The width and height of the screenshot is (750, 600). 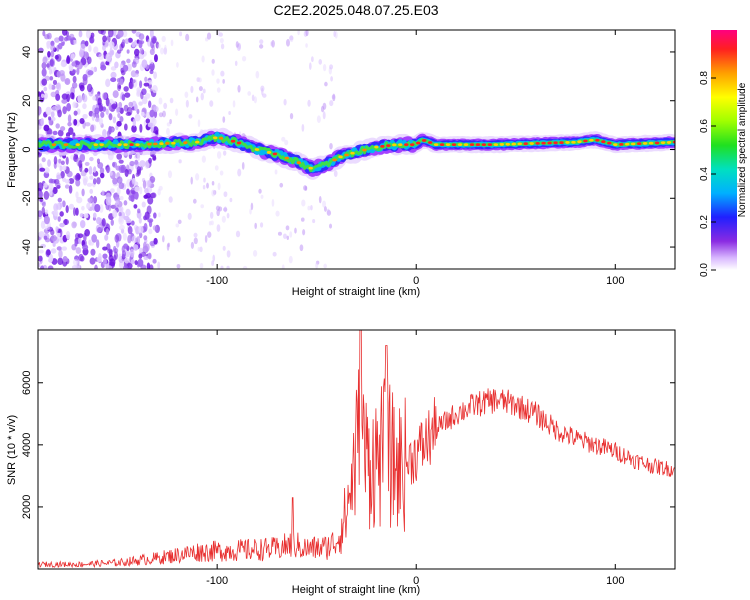 What do you see at coordinates (704, 222) in the screenshot?
I see `colorbar-tick-label: 0.2` at bounding box center [704, 222].